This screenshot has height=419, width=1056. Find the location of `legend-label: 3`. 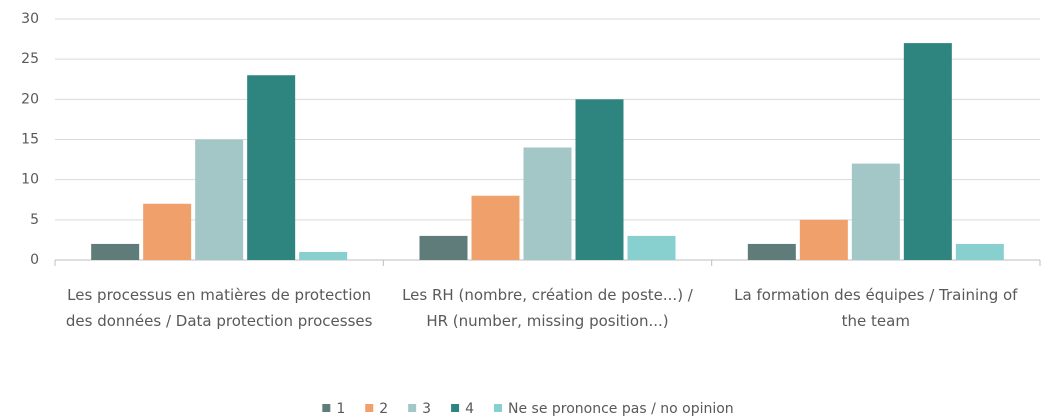

legend-label: 3 is located at coordinates (426, 409).